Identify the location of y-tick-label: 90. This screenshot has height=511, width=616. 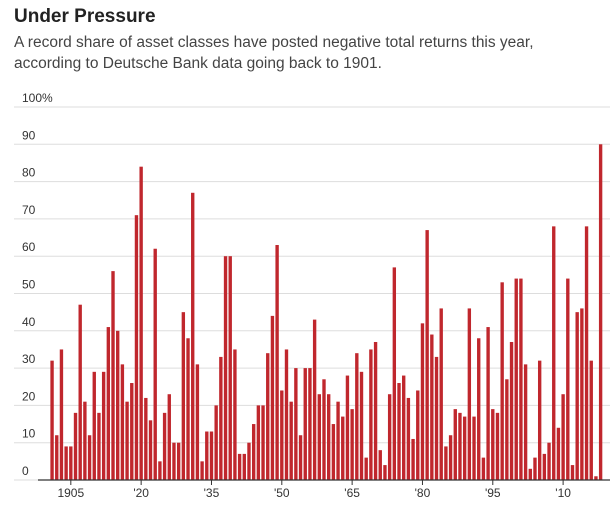
(29, 135).